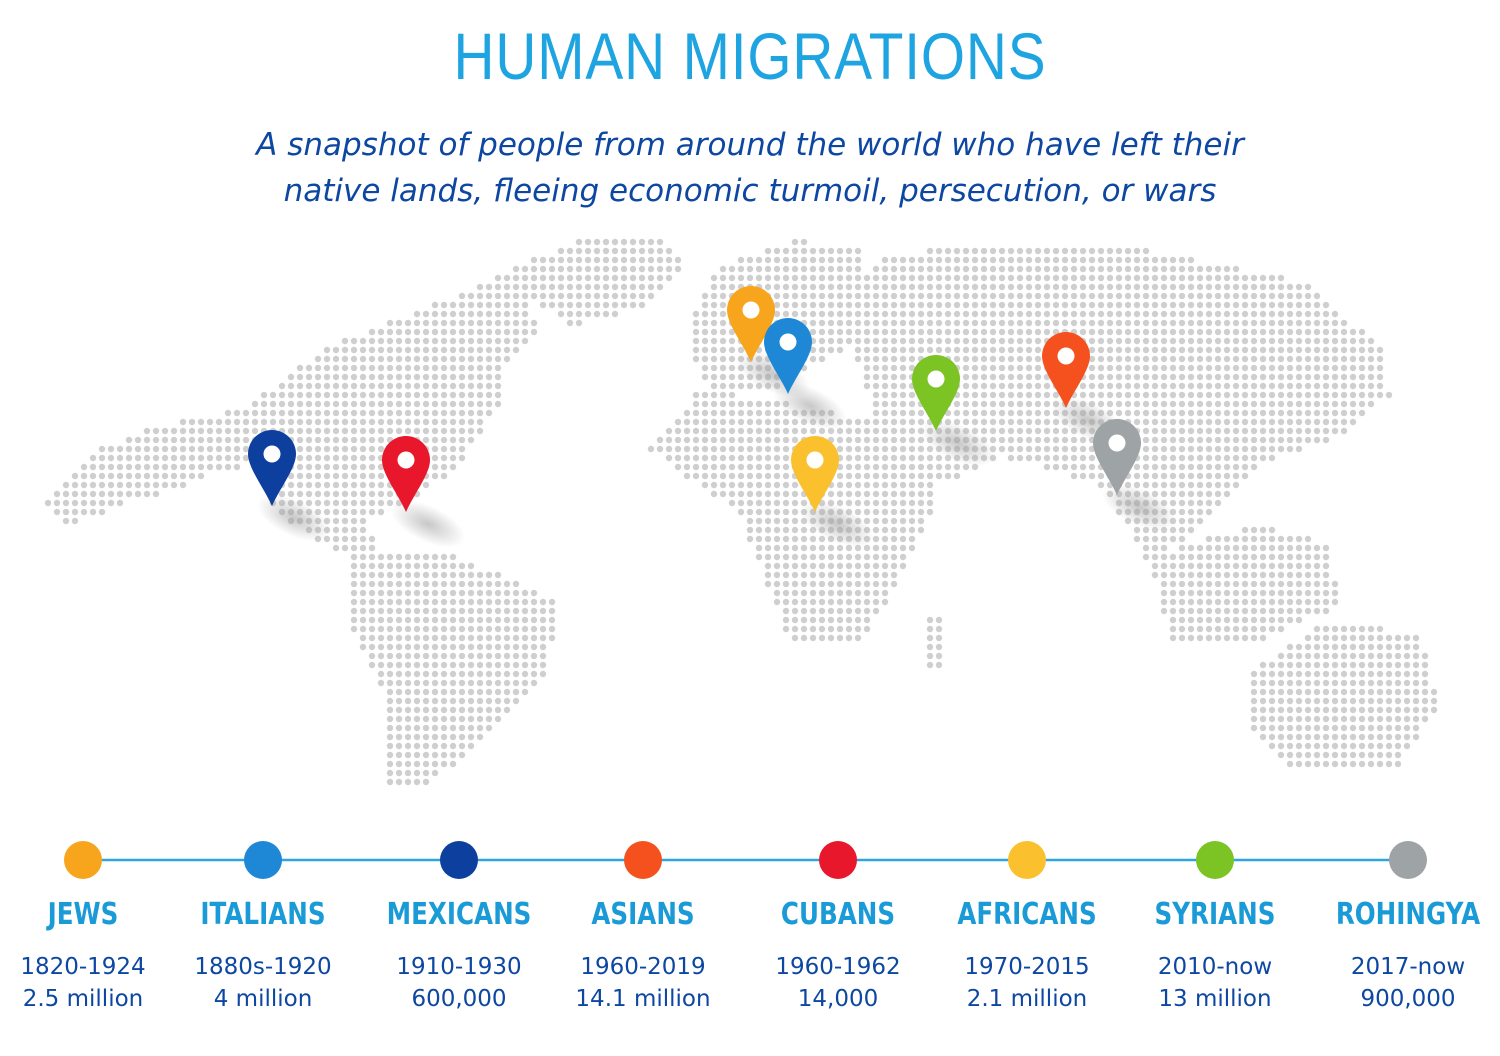 The width and height of the screenshot is (1500, 1056). I want to click on group-count: 2.1 million, so click(1027, 999).